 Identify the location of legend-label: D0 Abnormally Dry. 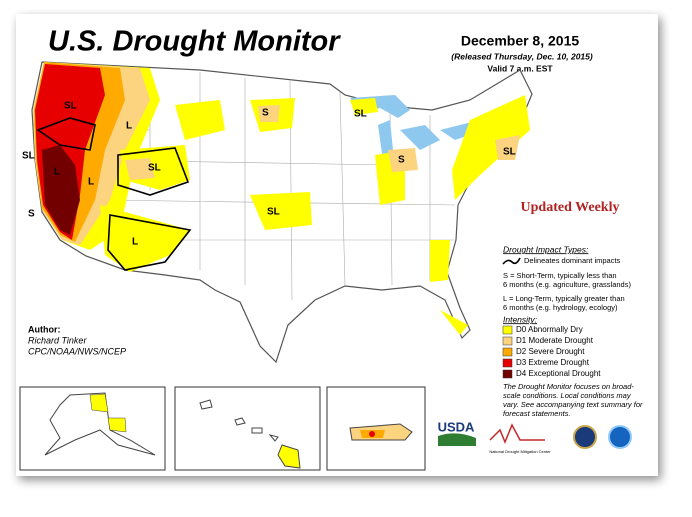
(549, 329).